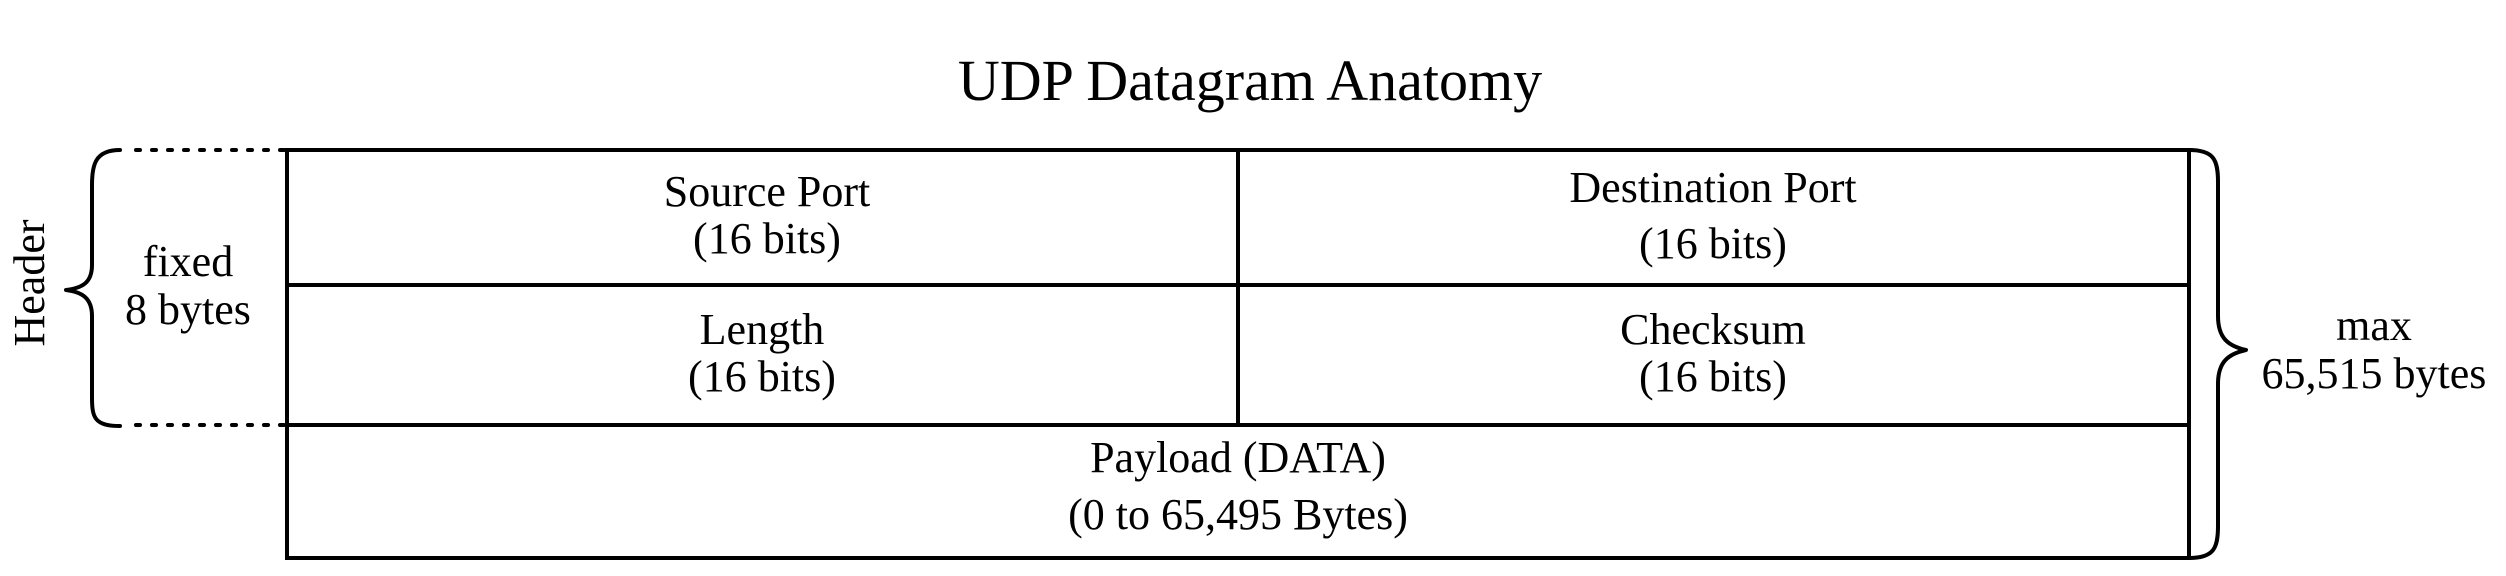 The image size is (2506, 576). I want to click on destination-port-name: Destination Port, so click(1712, 187).